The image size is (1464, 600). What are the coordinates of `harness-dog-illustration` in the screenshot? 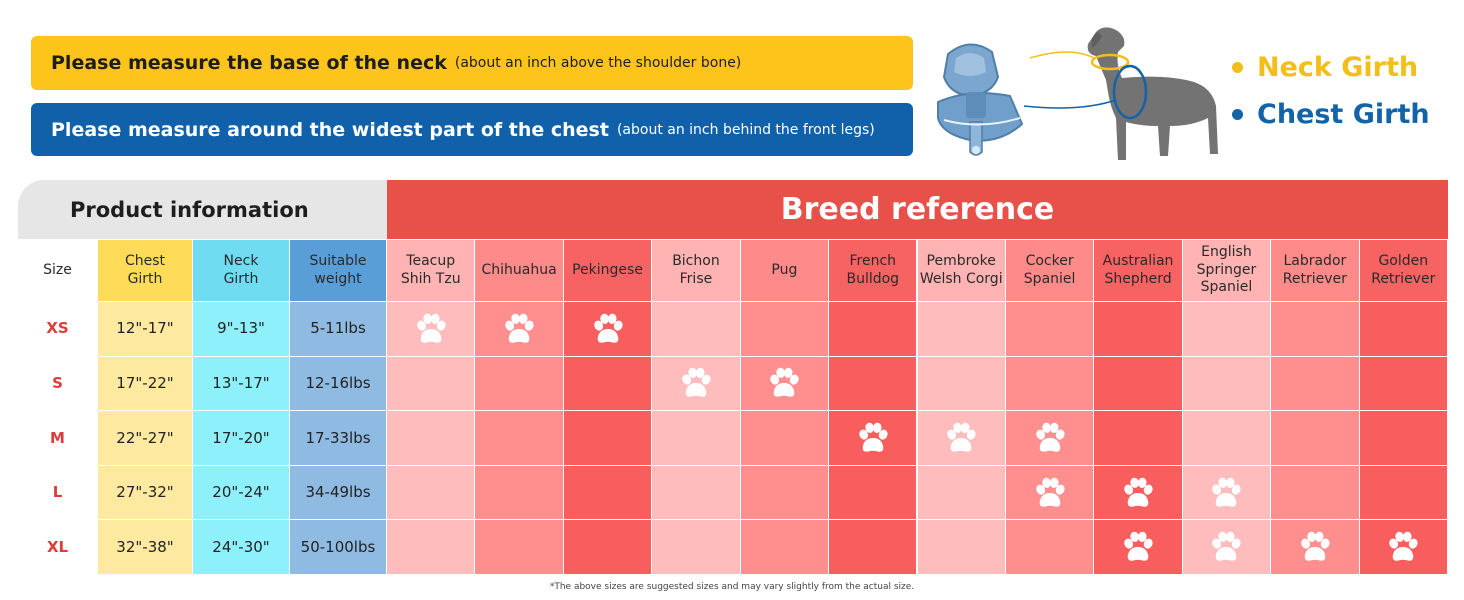 It's located at (1077, 93).